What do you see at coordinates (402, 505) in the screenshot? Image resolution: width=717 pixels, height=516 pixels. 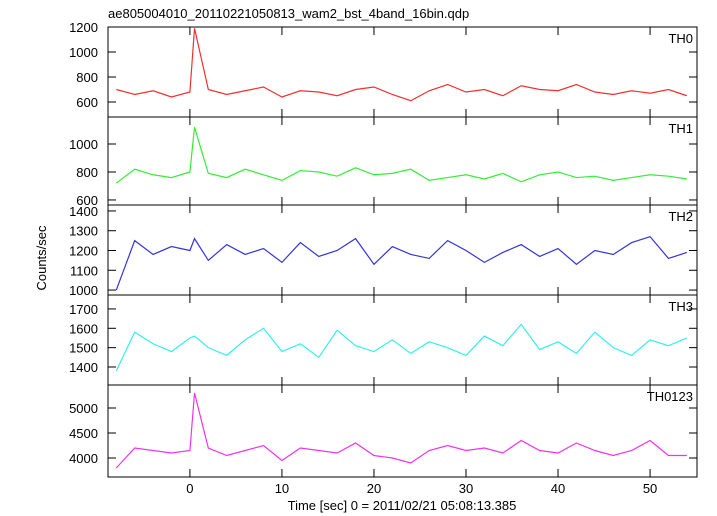 I see `x-axis-label: Time [sec] 0 = 2011/02/21 05:08:13.385` at bounding box center [402, 505].